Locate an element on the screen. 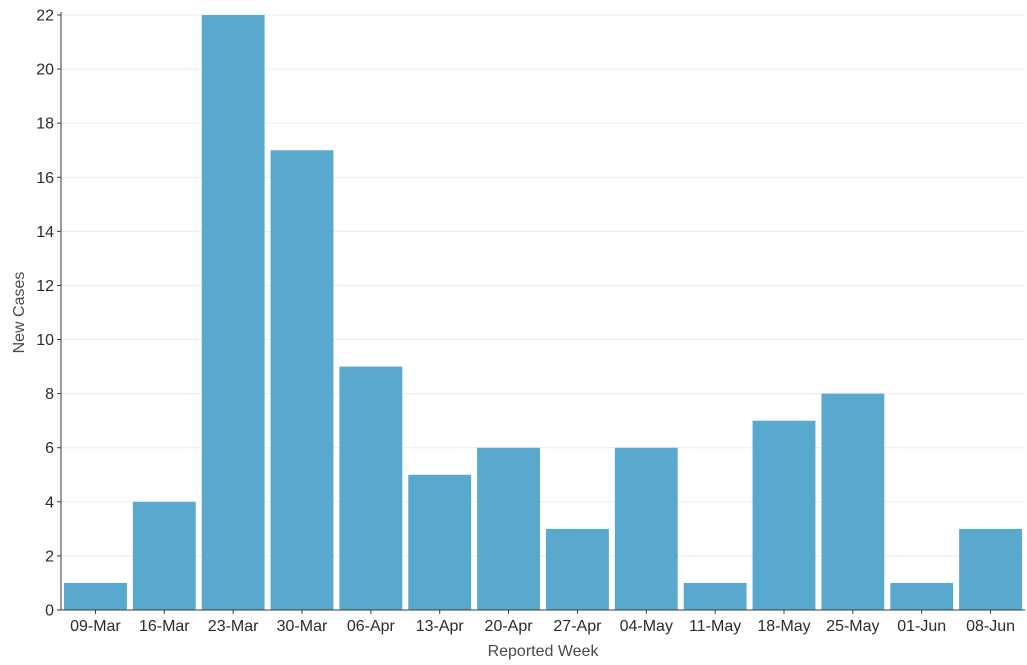 Image resolution: width=1027 pixels, height=665 pixels. x-tick-label: 04-May is located at coordinates (646, 626).